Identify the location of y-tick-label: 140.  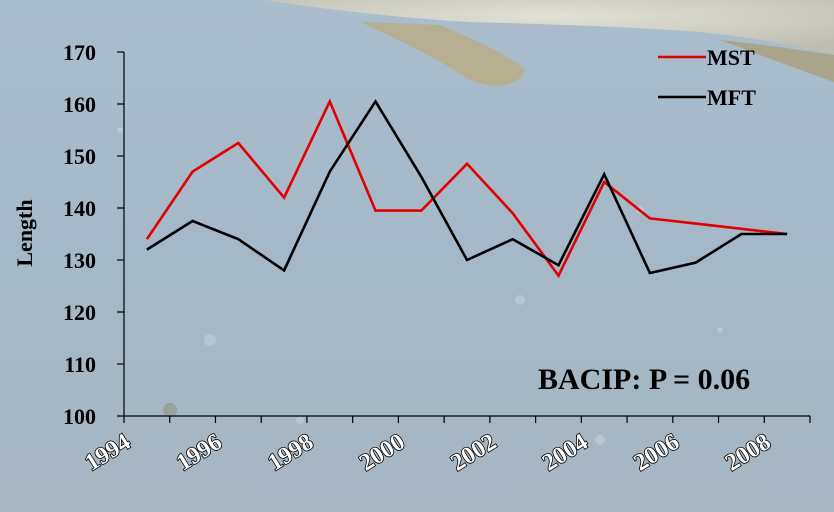
(79, 208).